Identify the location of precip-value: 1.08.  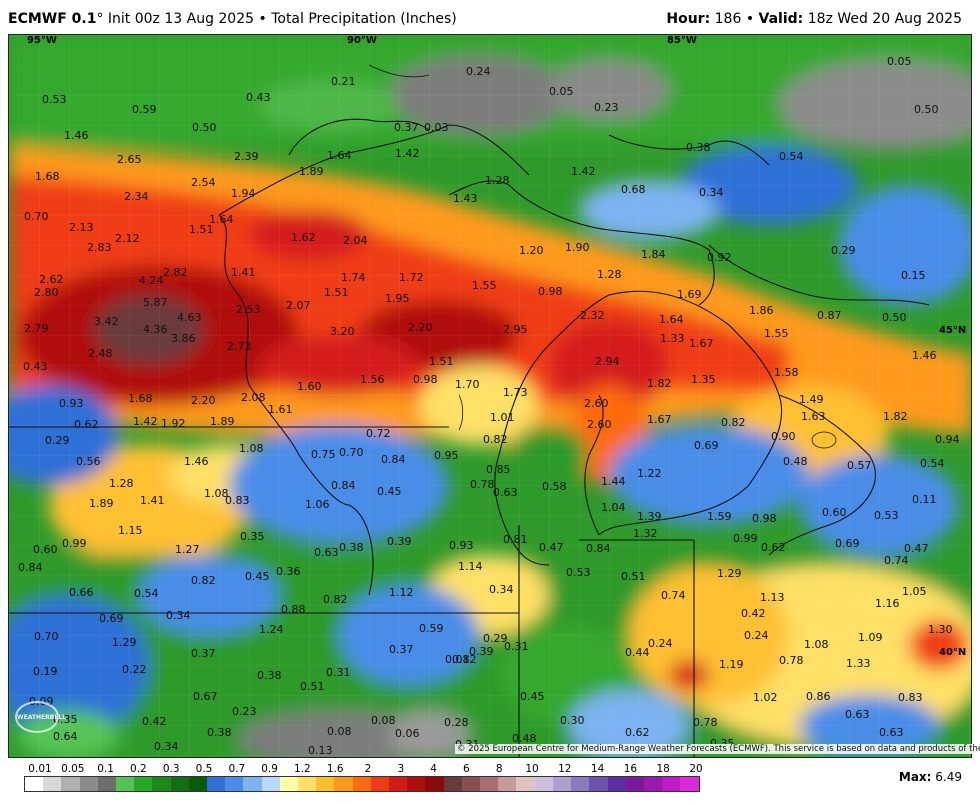
(216, 493).